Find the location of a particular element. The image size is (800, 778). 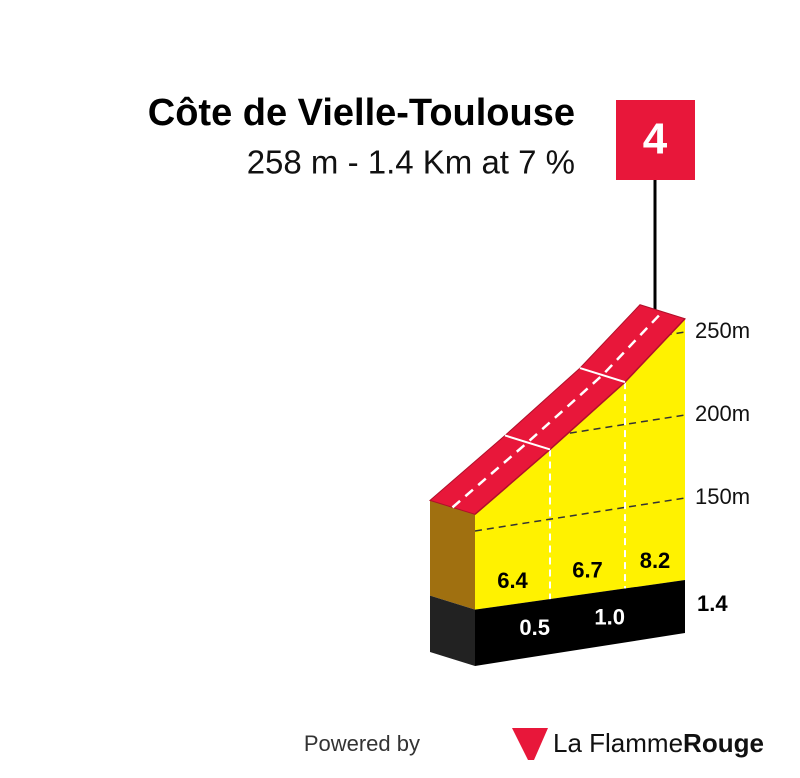

brand-regular: La Flamme is located at coordinates (618, 743).